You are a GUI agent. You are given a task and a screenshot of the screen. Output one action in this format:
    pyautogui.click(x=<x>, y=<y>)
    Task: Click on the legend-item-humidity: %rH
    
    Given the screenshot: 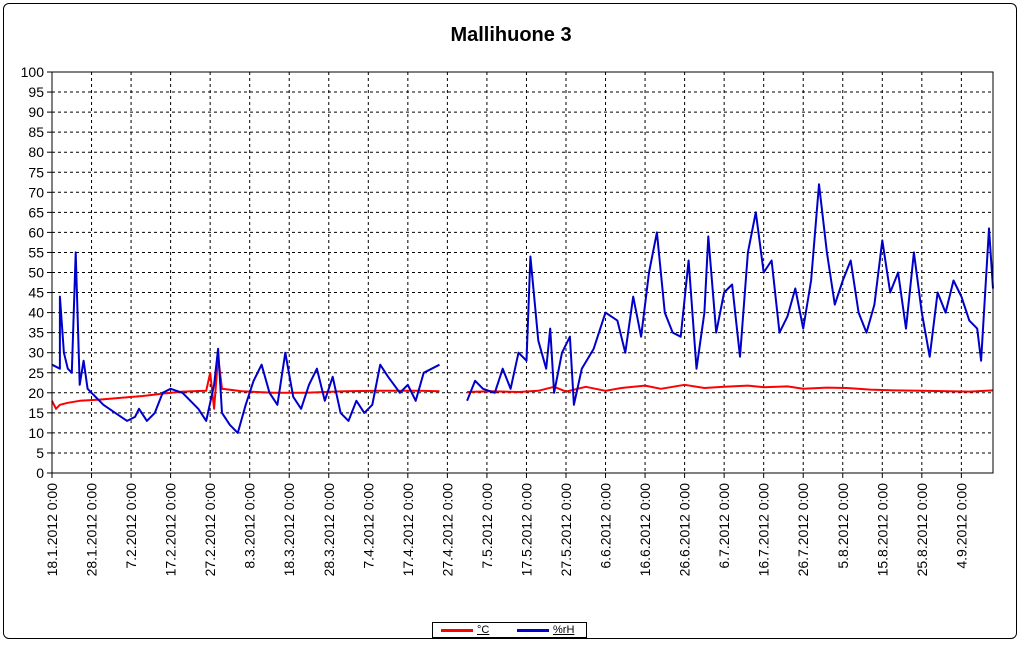 What is the action you would take?
    pyautogui.click(x=545, y=630)
    